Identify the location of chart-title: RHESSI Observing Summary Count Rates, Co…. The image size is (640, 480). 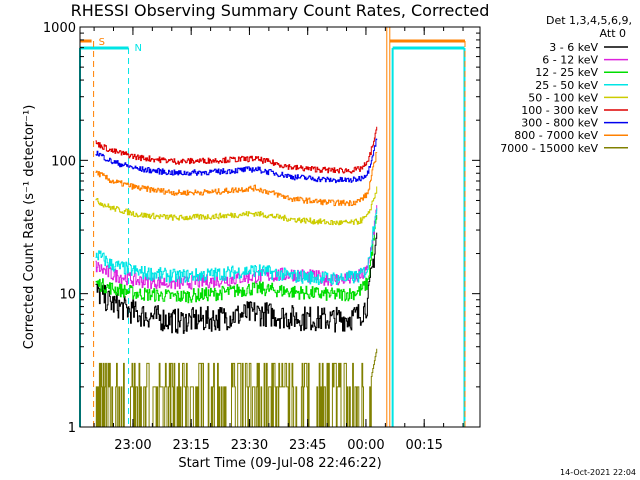
(280, 10).